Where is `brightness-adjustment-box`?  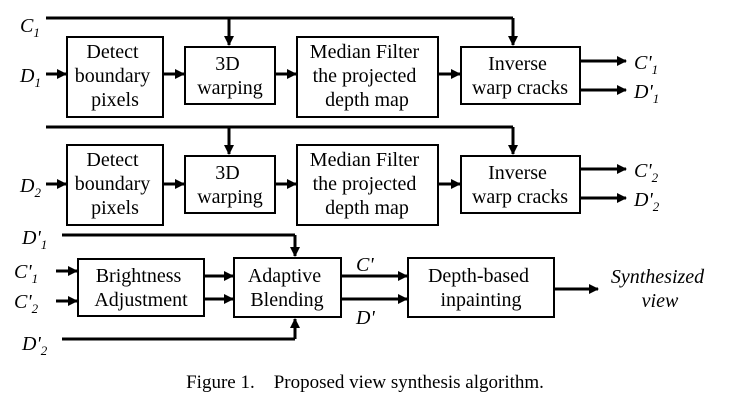
brightness-adjustment-box is located at coordinates (141, 287).